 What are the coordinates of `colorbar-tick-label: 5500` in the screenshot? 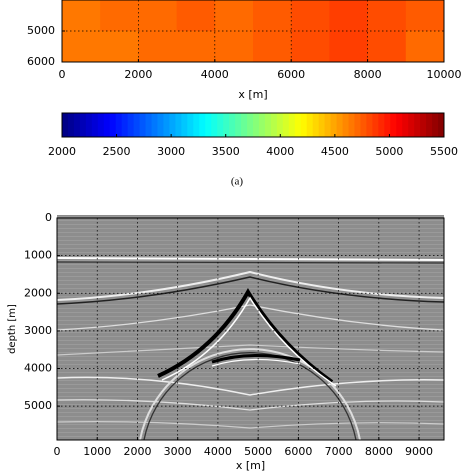 It's located at (444, 151).